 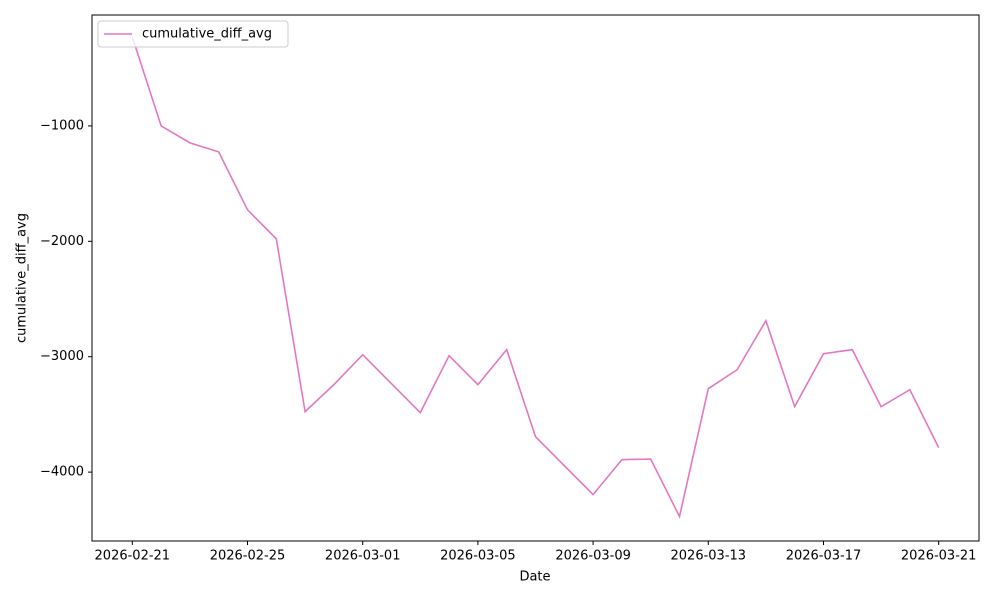 I want to click on y-tick-label: −3000, so click(x=62, y=356).